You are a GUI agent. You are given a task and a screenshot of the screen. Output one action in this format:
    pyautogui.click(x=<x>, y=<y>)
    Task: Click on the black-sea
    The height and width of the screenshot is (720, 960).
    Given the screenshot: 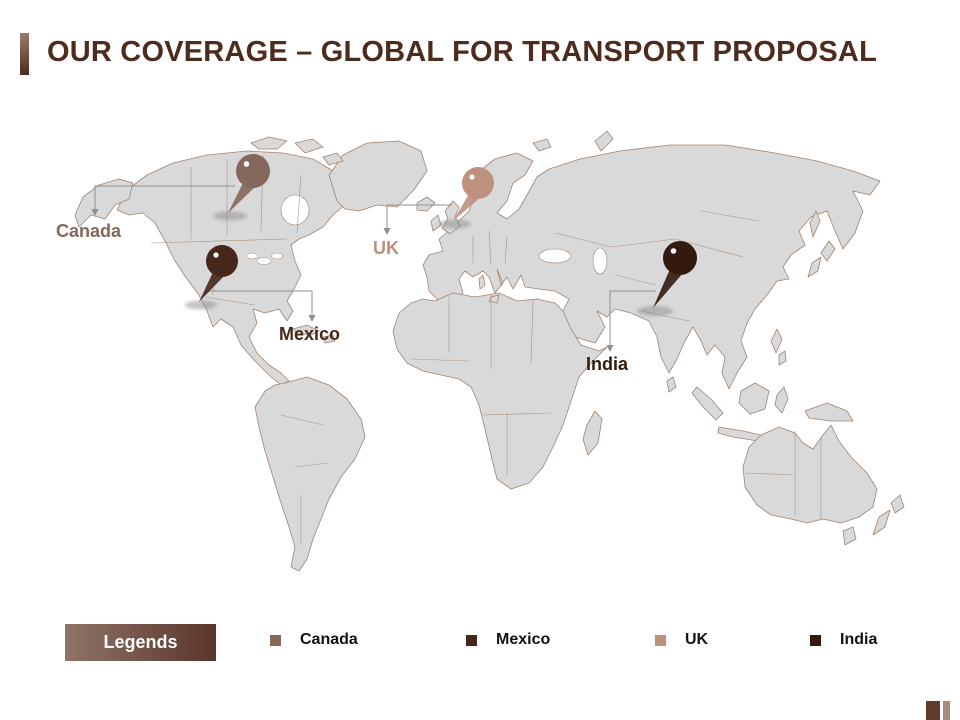 What is the action you would take?
    pyautogui.click(x=555, y=256)
    